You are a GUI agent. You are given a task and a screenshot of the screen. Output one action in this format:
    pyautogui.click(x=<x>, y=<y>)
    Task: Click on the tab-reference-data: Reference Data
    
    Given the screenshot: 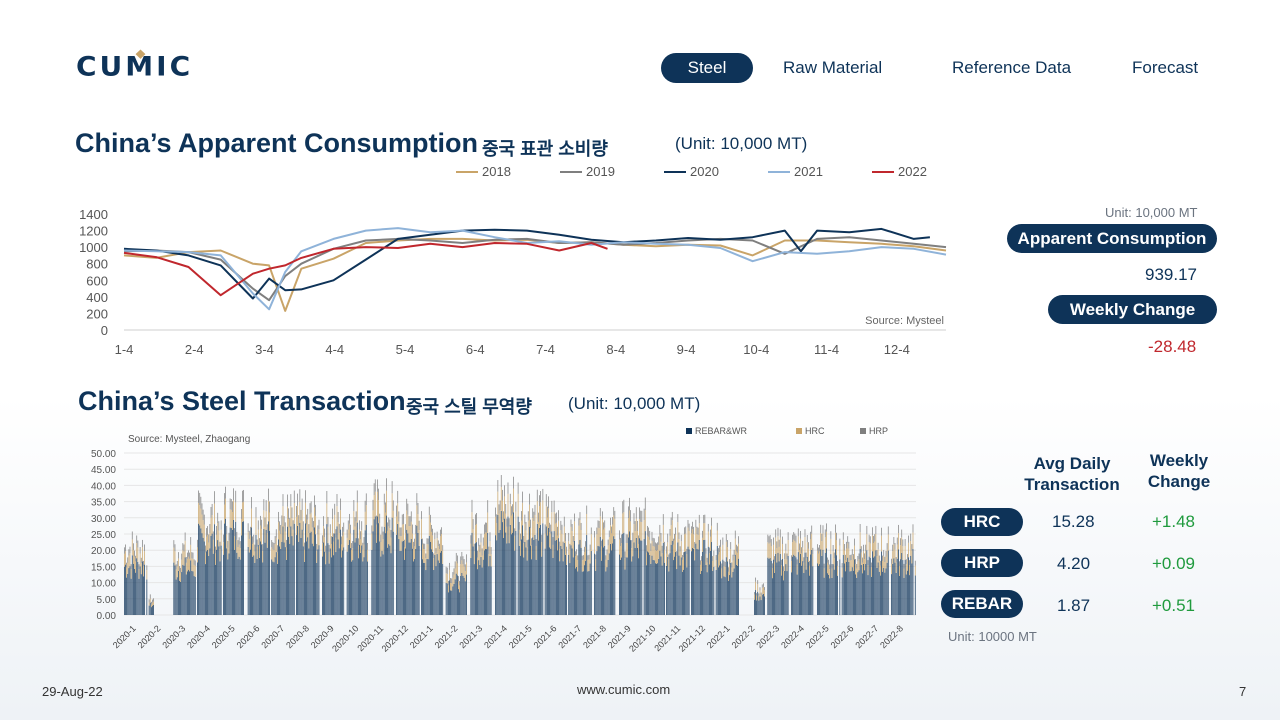 What is the action you would take?
    pyautogui.click(x=1012, y=67)
    